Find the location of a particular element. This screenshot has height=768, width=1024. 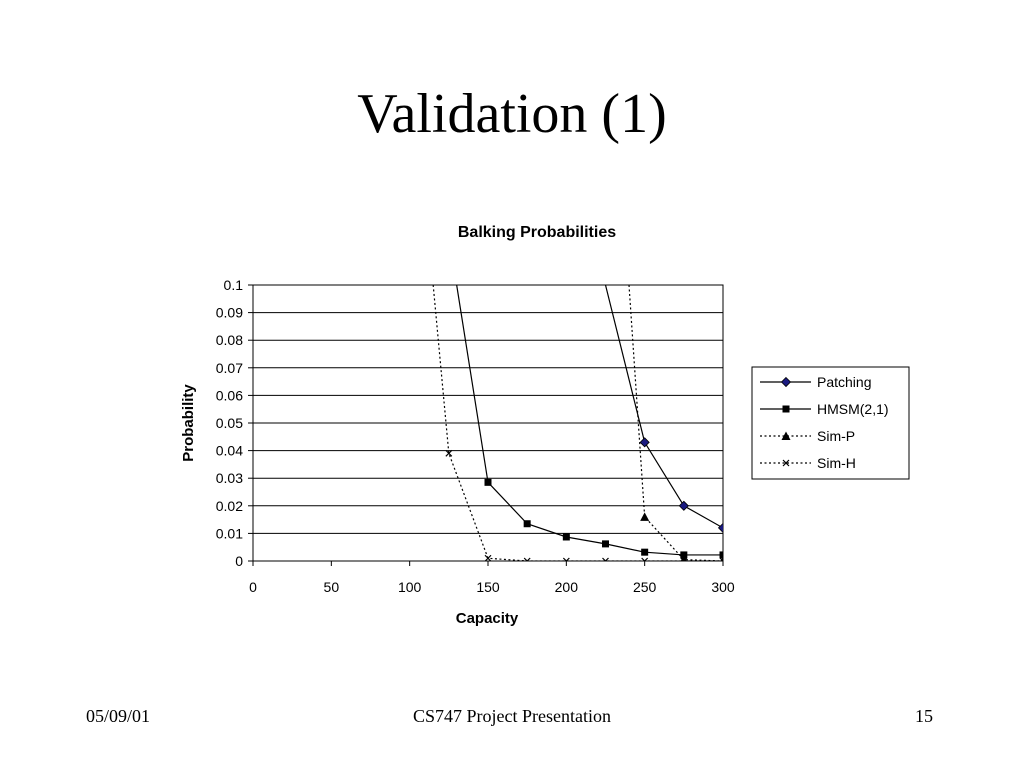

legend-entry: Sim-H is located at coordinates (808, 463).